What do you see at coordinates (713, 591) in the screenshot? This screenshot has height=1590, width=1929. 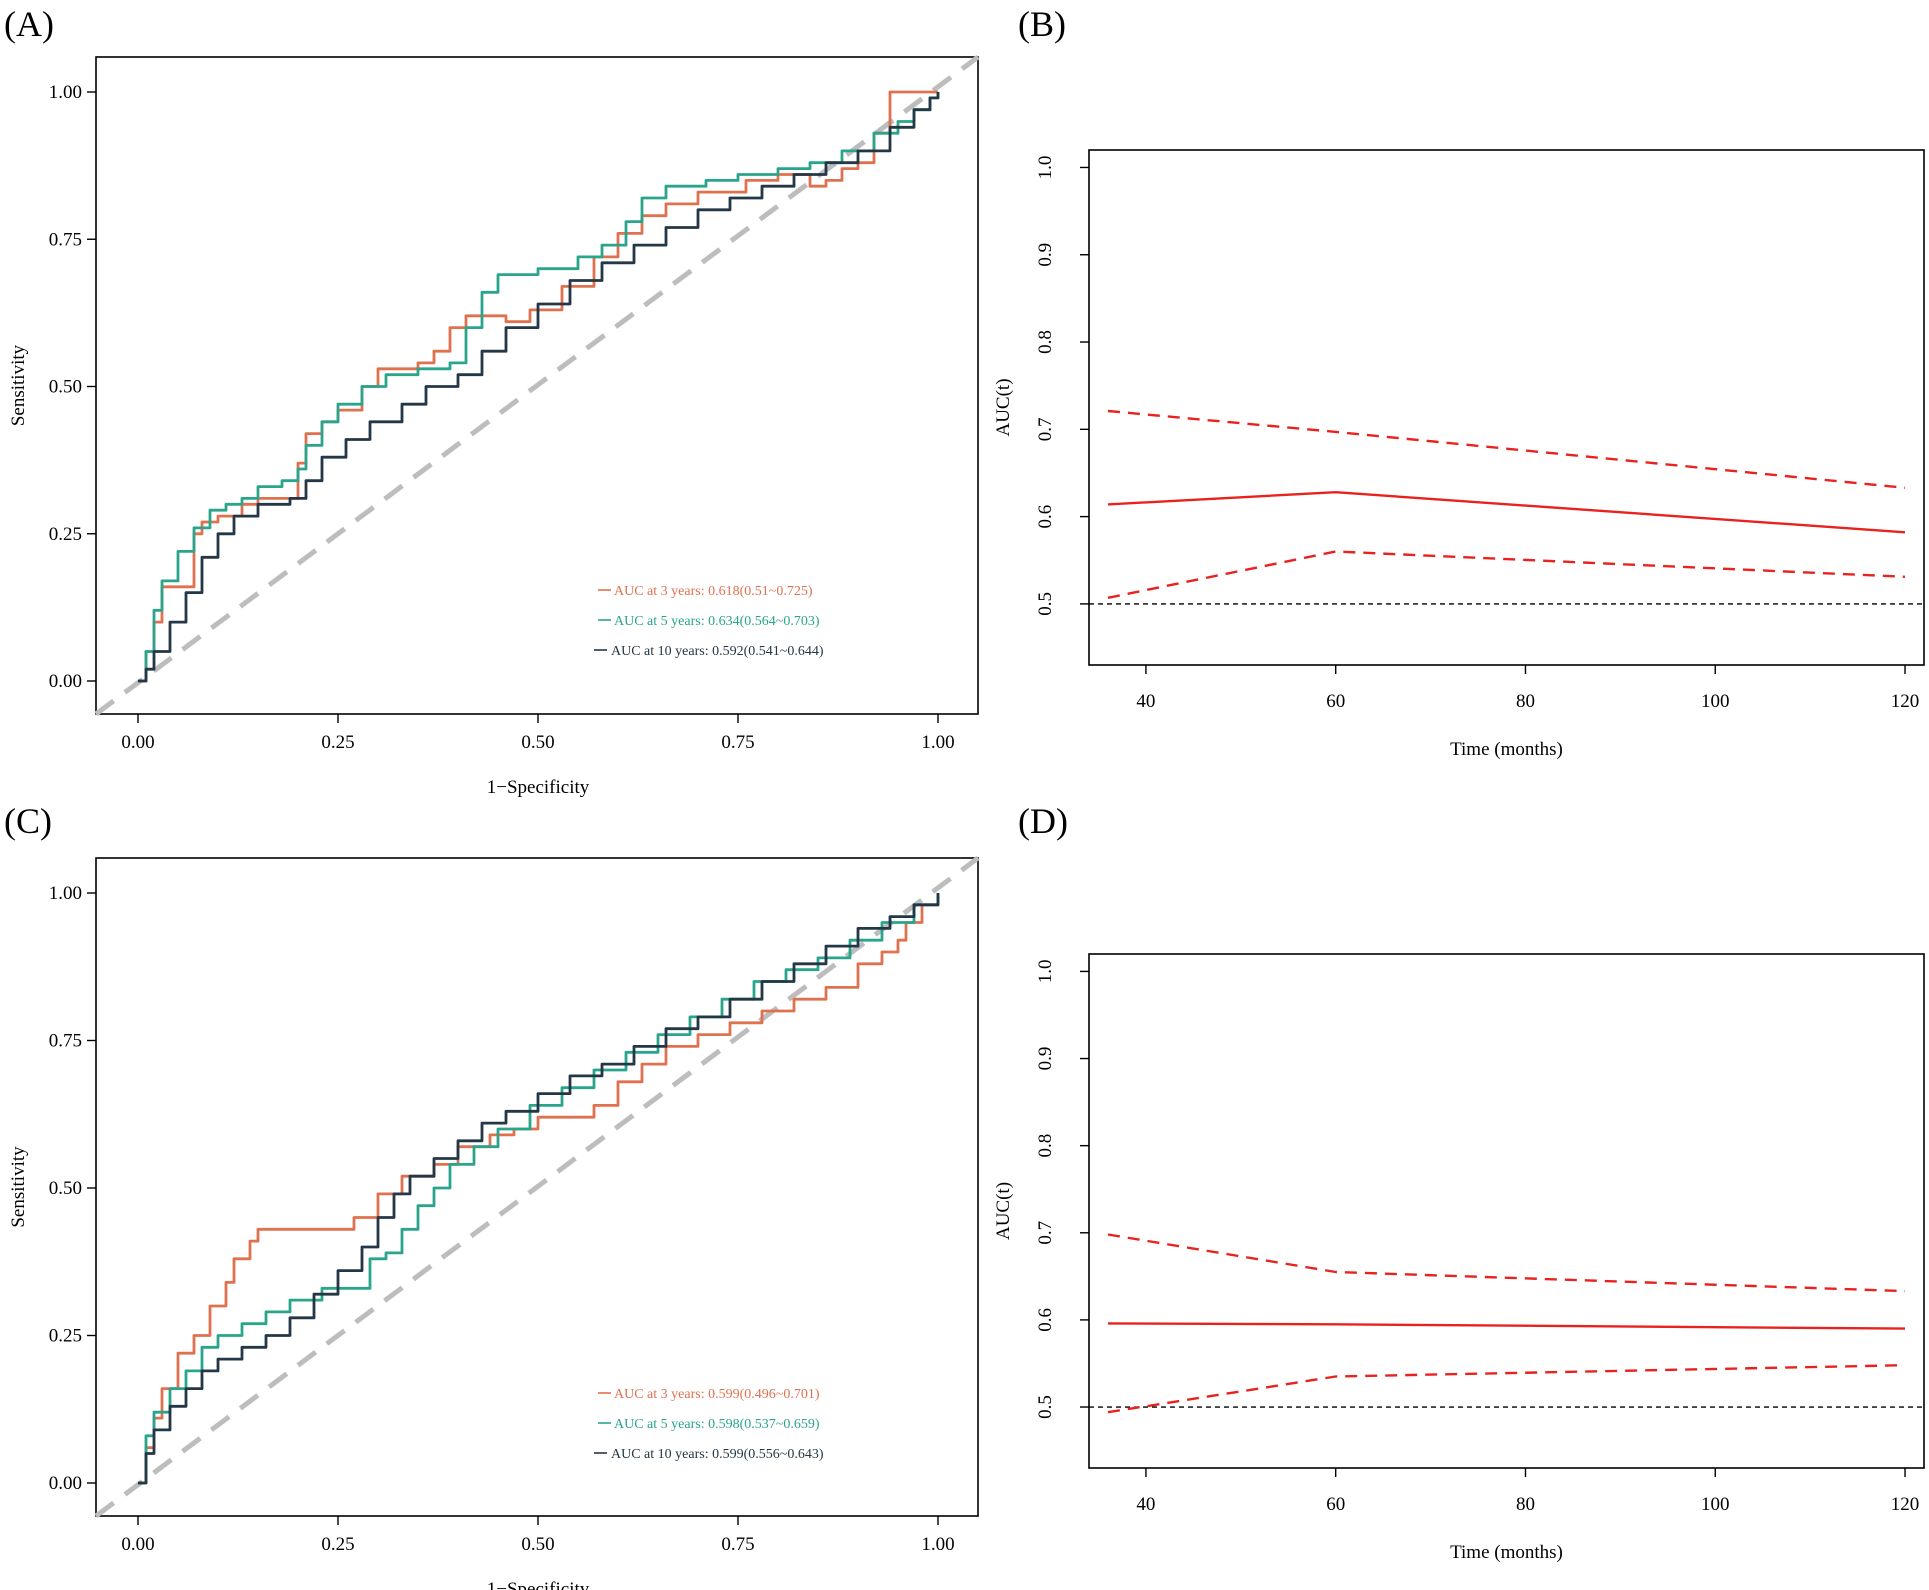 I see `legend-label: AUC at 3 years: 0.618(0.51~0.725)` at bounding box center [713, 591].